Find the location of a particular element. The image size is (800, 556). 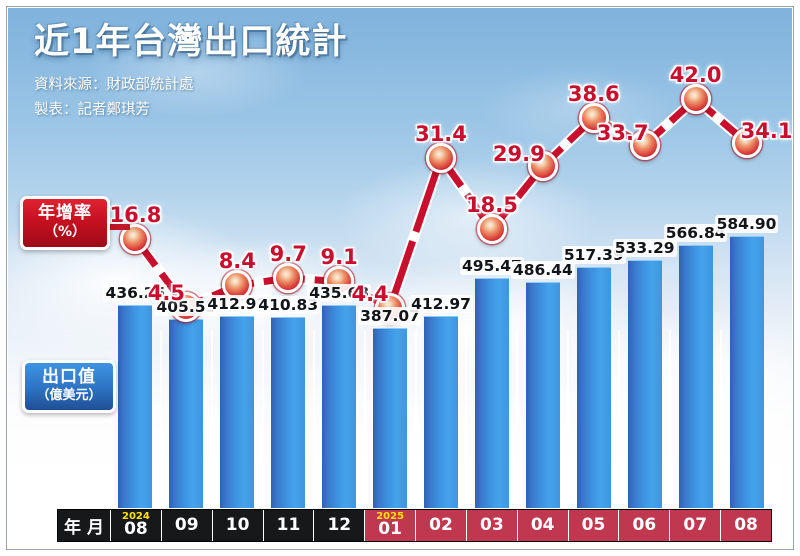

x-axis-cell-08: 08 is located at coordinates (746, 525).